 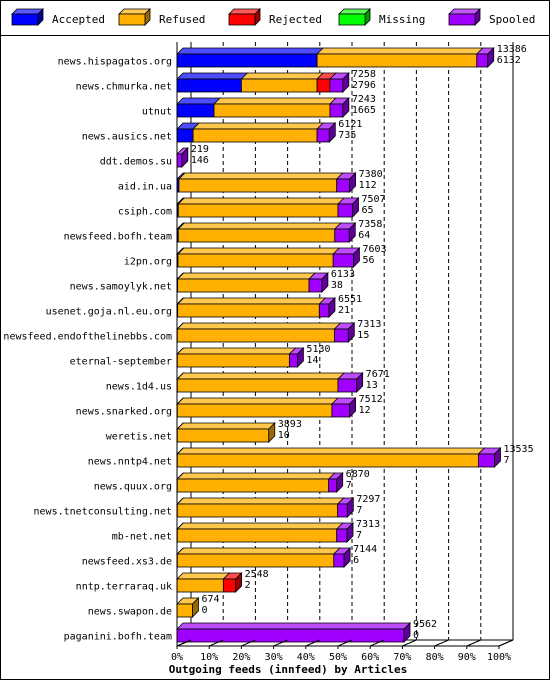 What do you see at coordinates (139, 387) in the screenshot?
I see `category-label: news.1d4.us` at bounding box center [139, 387].